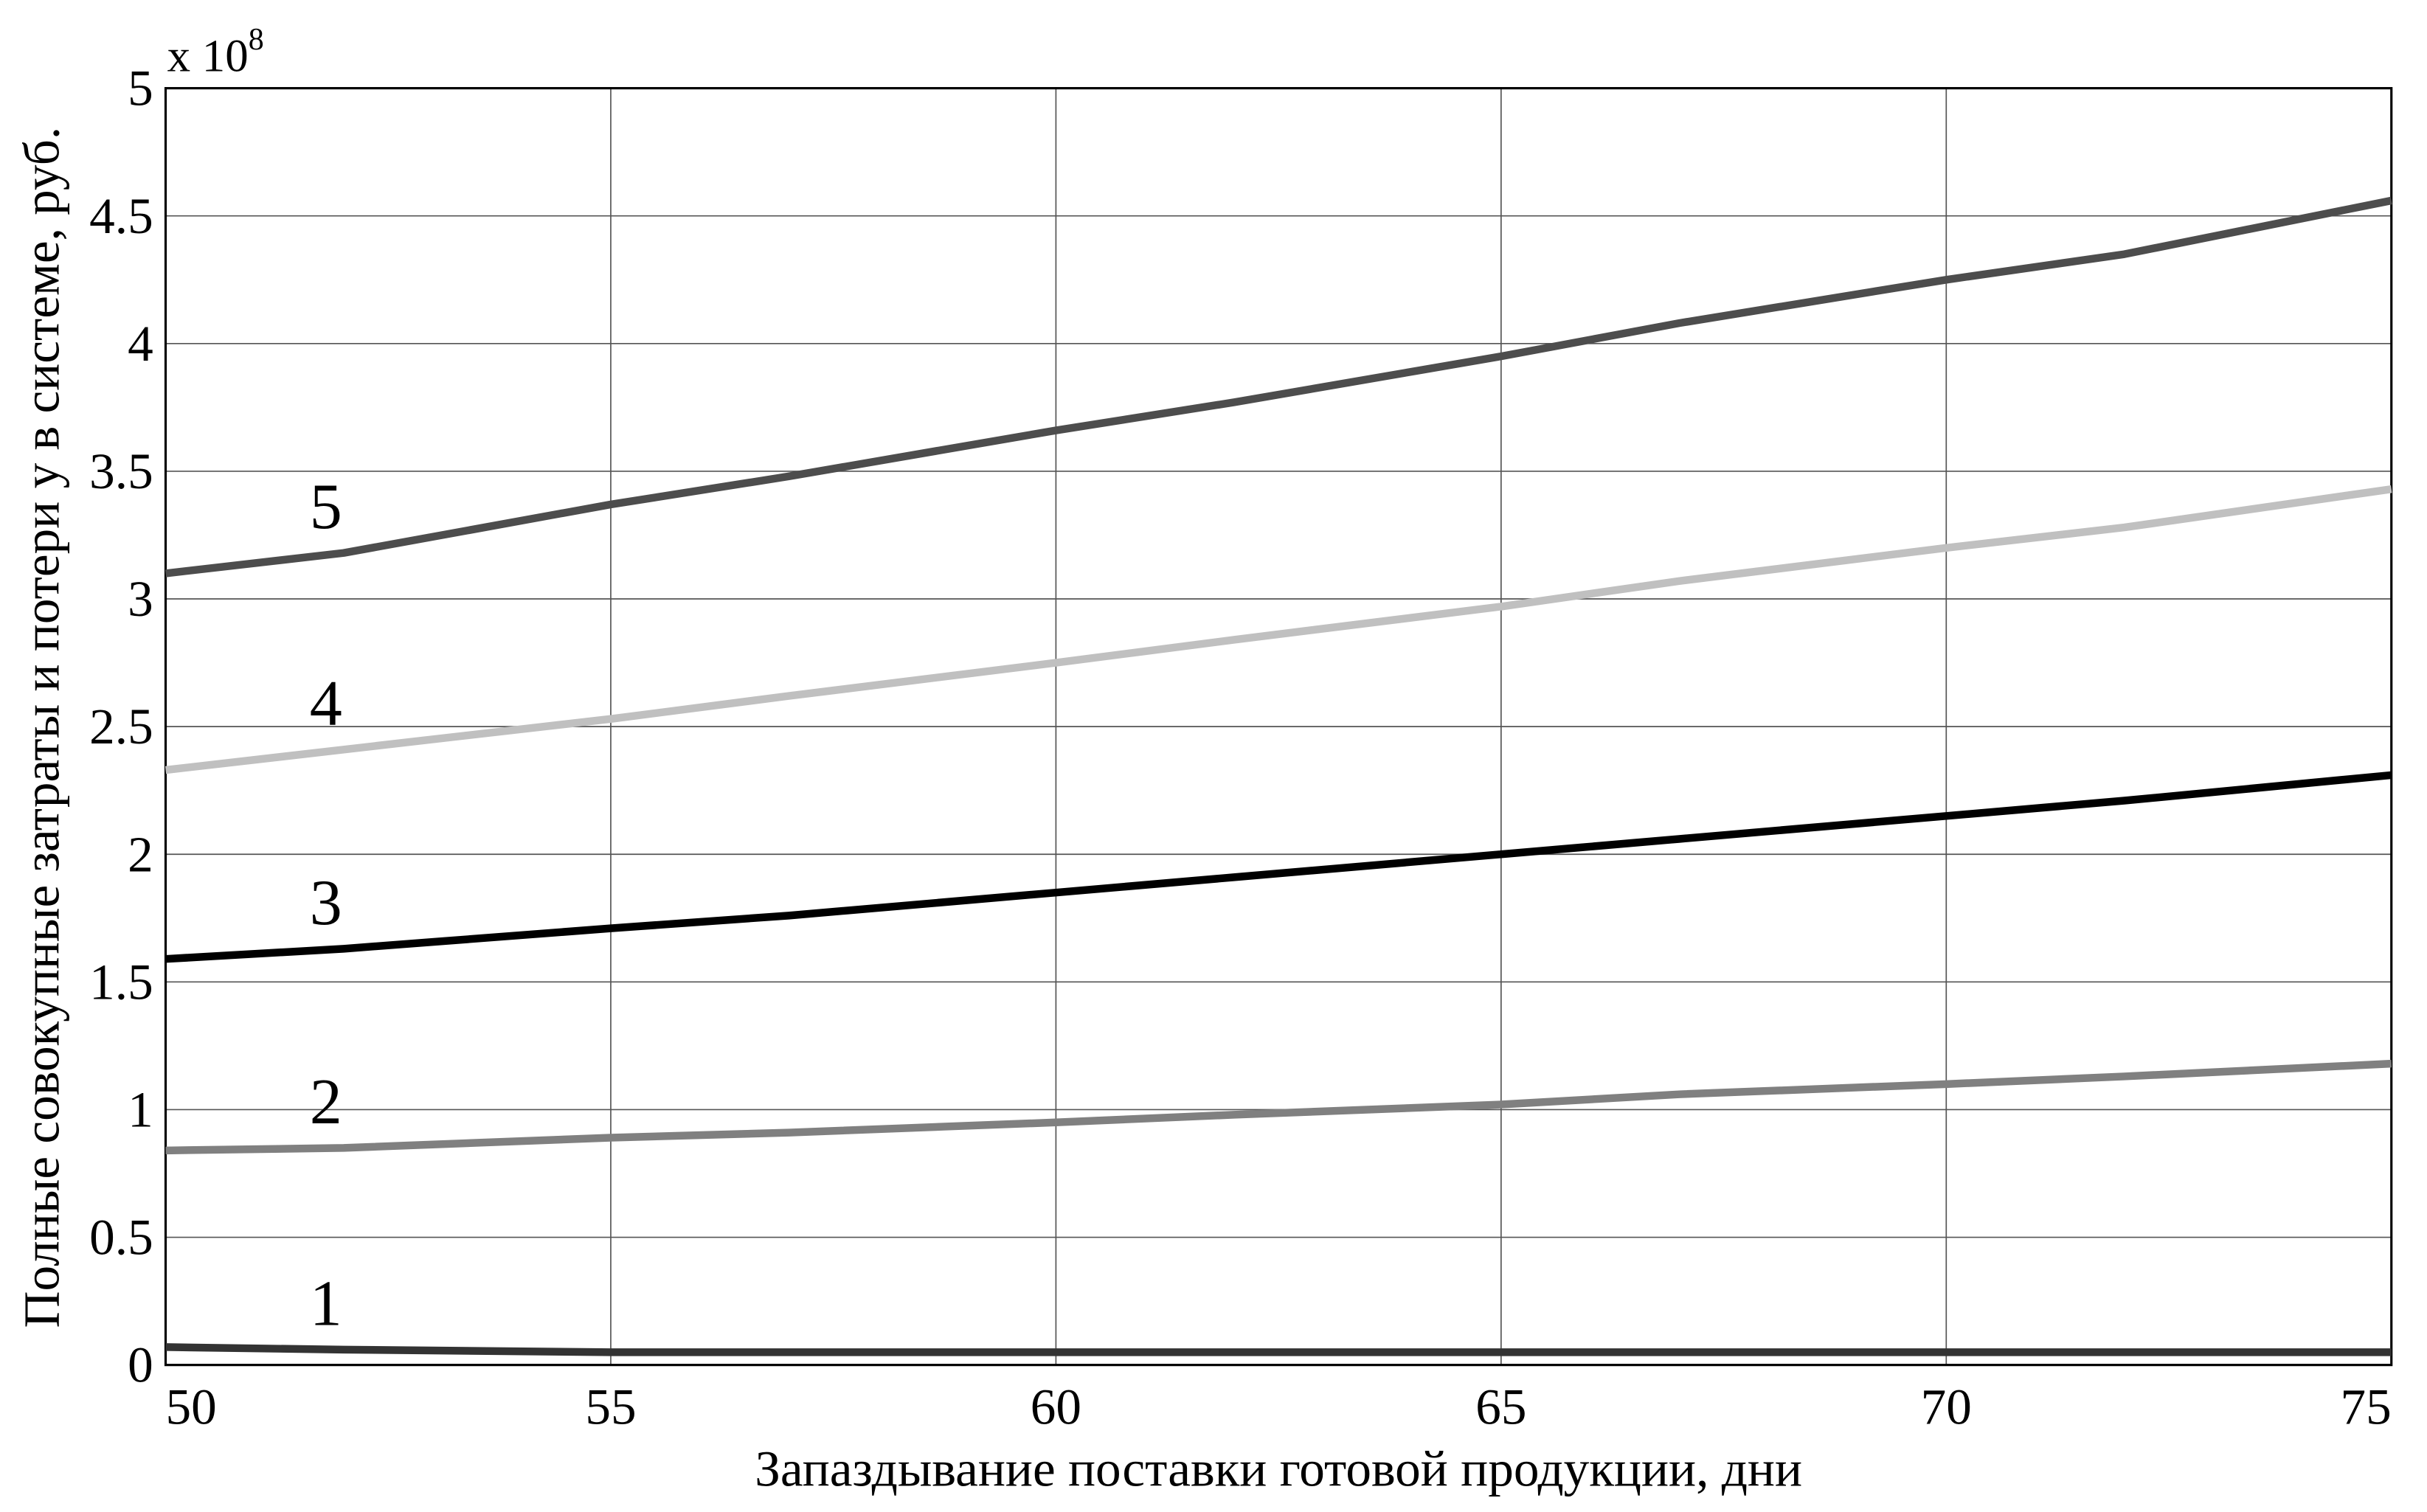 This screenshot has height=1512, width=2427. Describe the element at coordinates (140, 1109) in the screenshot. I see `y-tick-label: 1` at that location.